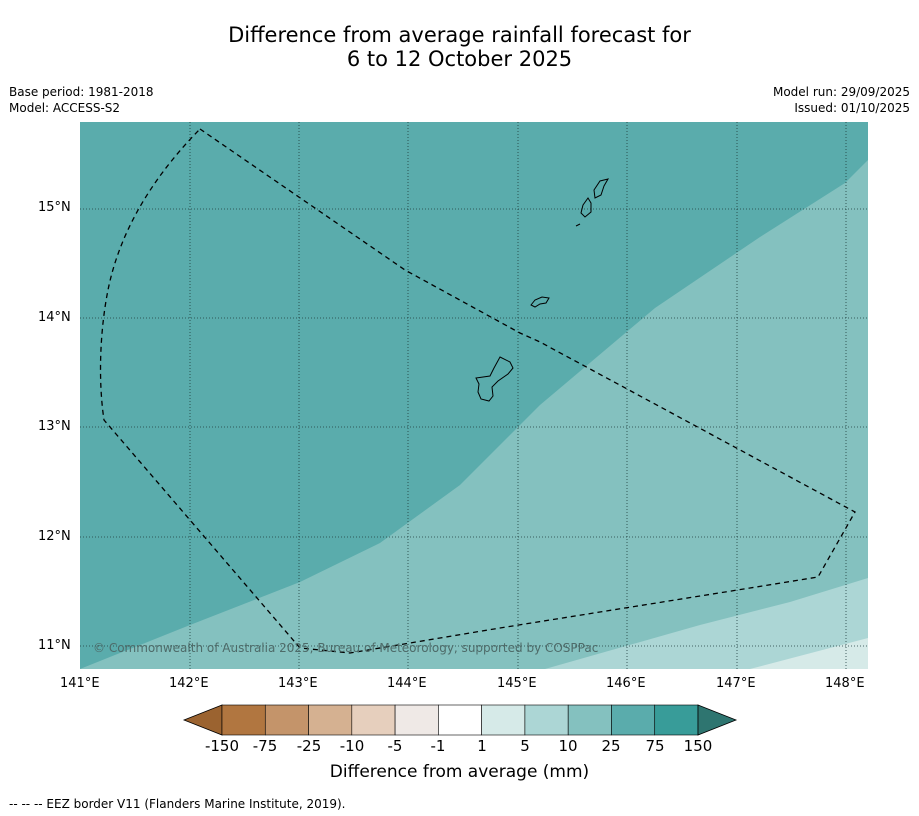  I want to click on colorbar-extend-high, so click(717, 720).